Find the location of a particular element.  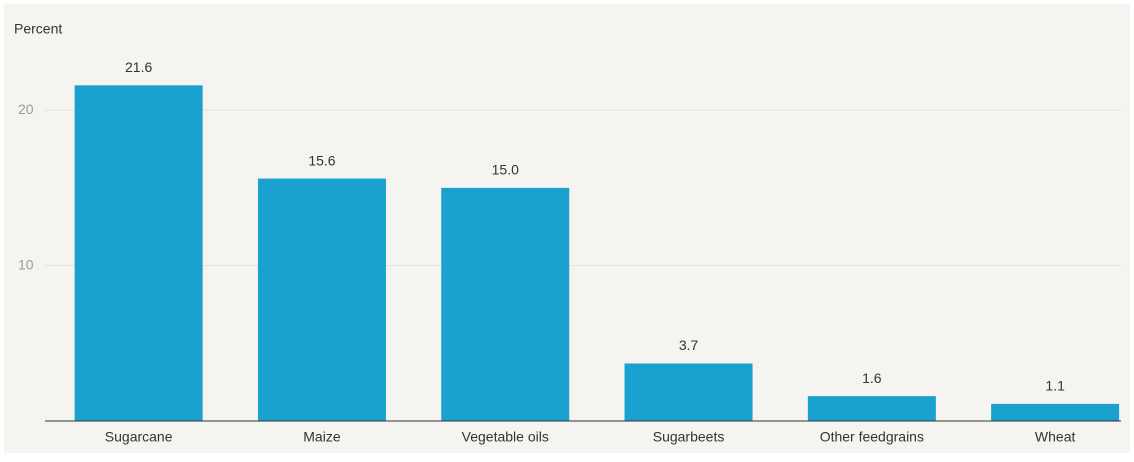

value-label: 15.6 is located at coordinates (321, 160).